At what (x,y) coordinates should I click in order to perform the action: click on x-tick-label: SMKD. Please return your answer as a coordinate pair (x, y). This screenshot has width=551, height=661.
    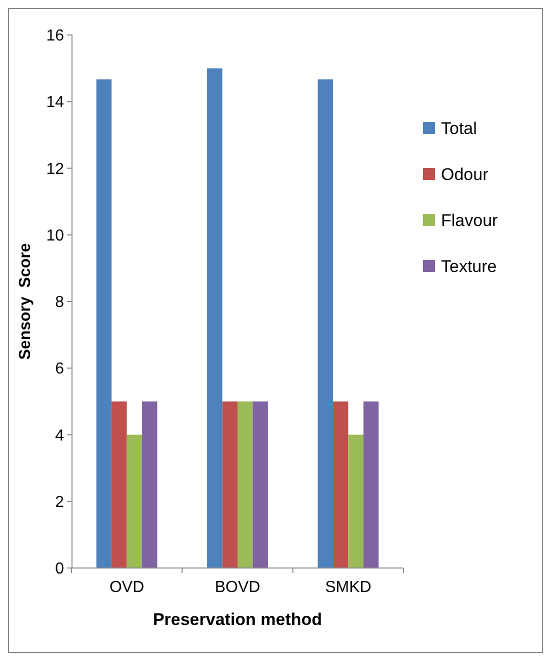
    Looking at the image, I should click on (348, 587).